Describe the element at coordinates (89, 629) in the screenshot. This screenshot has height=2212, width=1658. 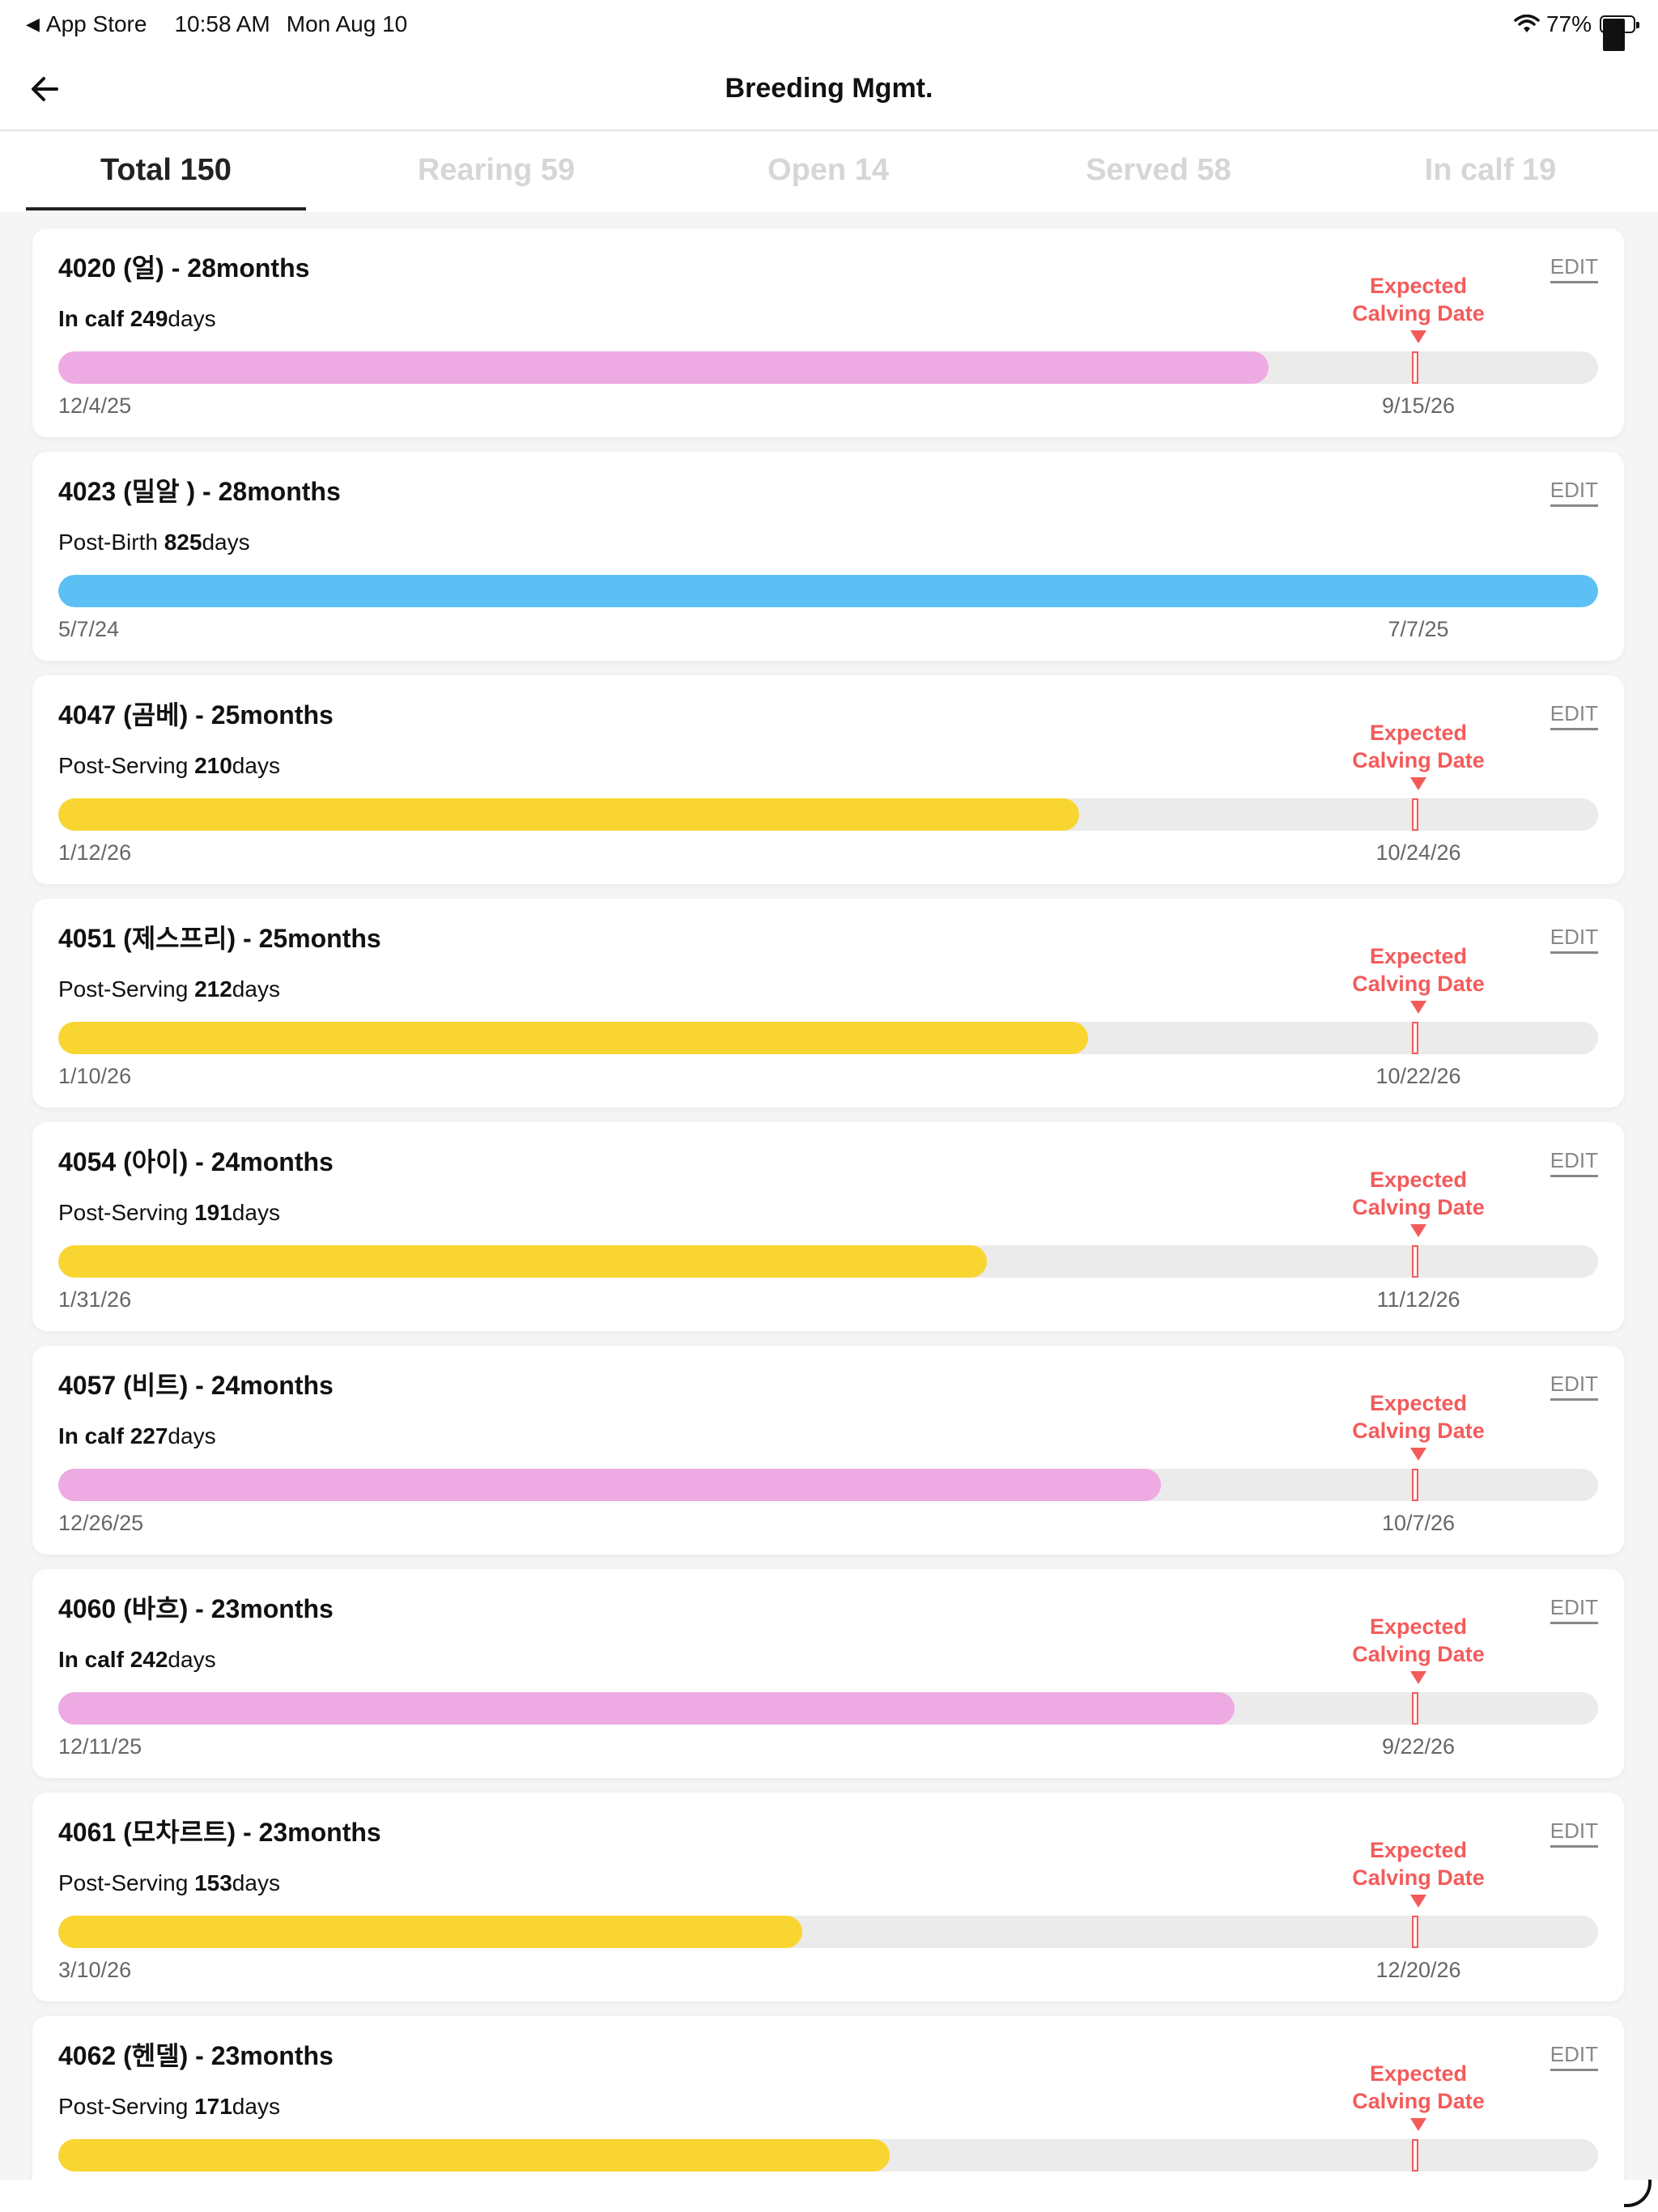
I see `start-date: 5/7/24` at that location.